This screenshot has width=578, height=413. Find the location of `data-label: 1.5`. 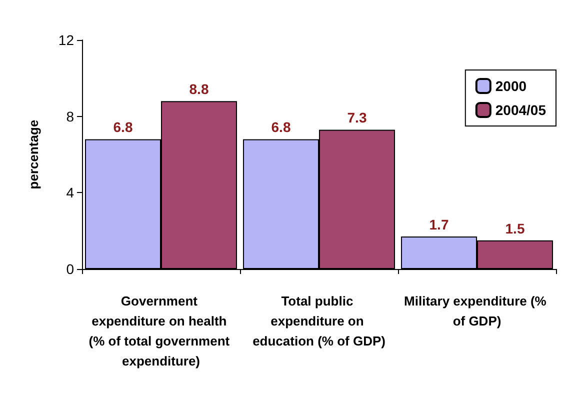

data-label: 1.5 is located at coordinates (515, 228).